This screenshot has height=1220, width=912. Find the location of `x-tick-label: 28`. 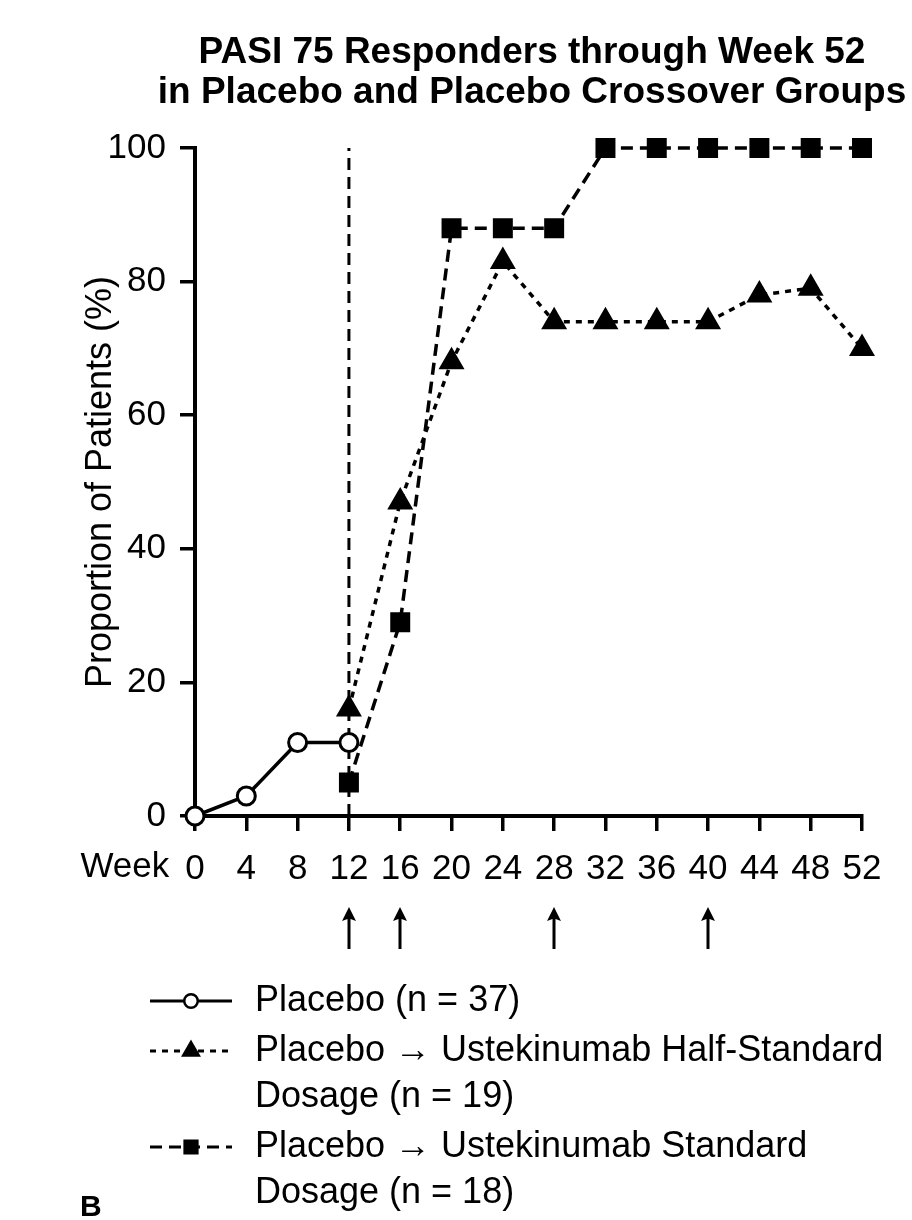

x-tick-label: 28 is located at coordinates (554, 866).